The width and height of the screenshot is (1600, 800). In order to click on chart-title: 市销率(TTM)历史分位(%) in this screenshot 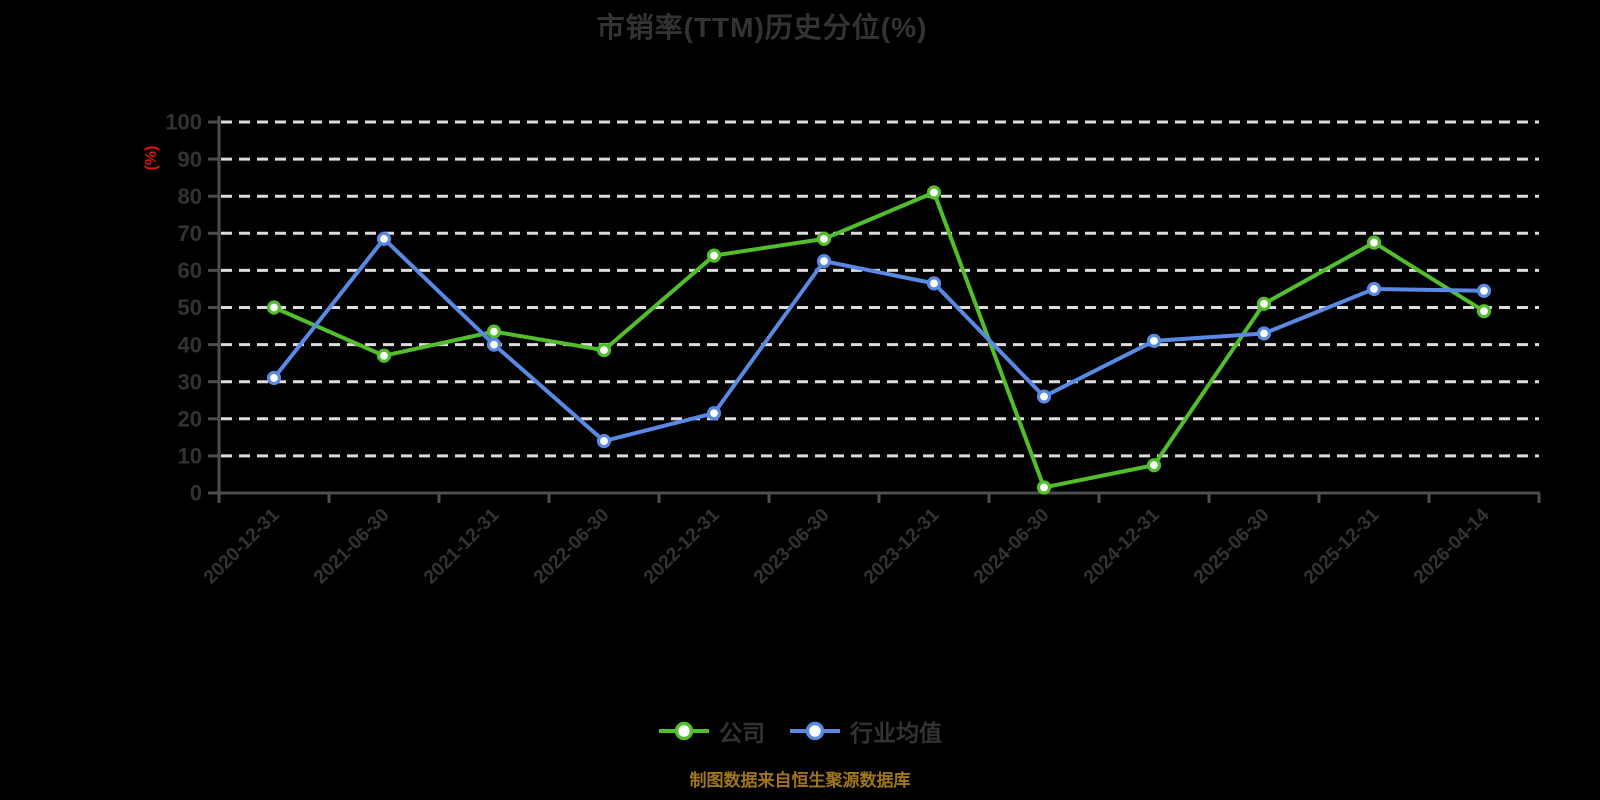, I will do `click(762, 27)`.